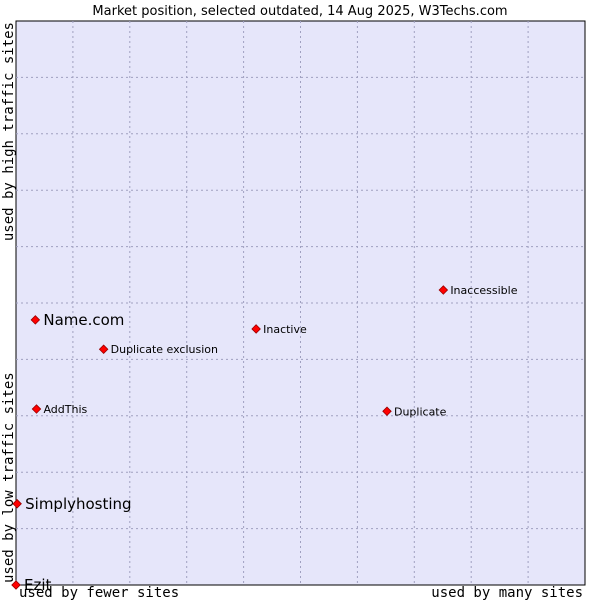 The height and width of the screenshot is (600, 600). Describe the element at coordinates (420, 411) in the screenshot. I see `data-point-label: Duplicate` at that location.